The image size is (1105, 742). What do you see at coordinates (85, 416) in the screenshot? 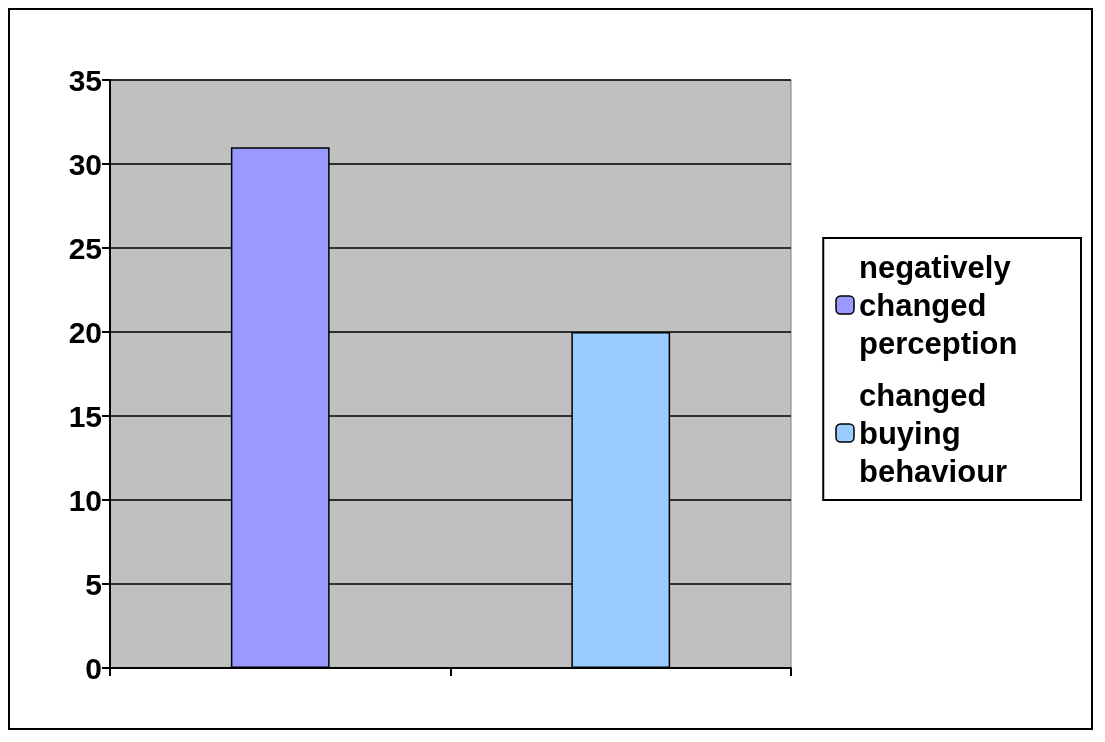
I see `y-tick-label: 15` at bounding box center [85, 416].